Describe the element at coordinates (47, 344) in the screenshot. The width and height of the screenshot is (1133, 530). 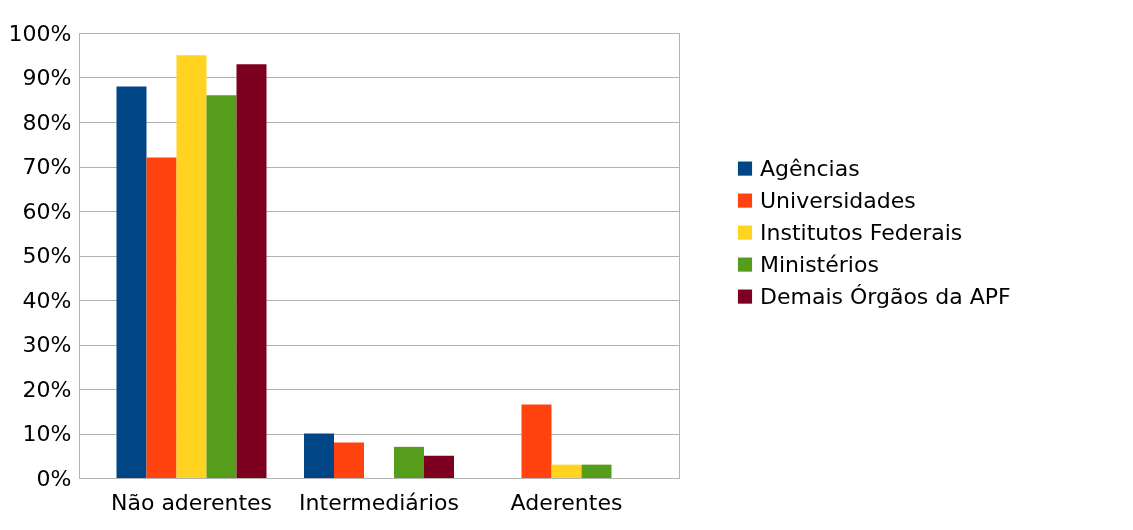
I see `y-tick-label: 30%` at that location.